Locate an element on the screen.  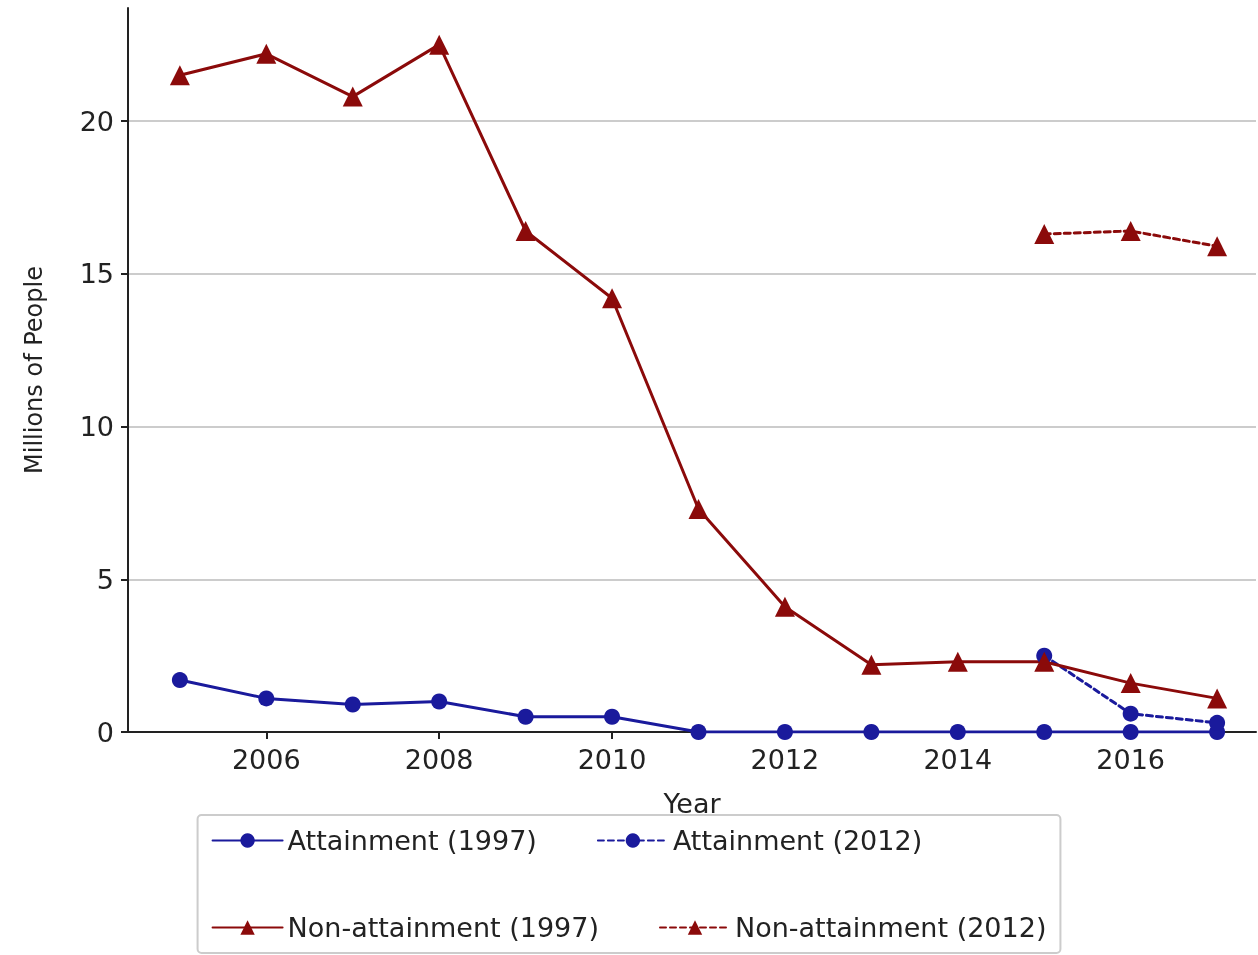
x-tick-label: 2012 is located at coordinates (785, 759).